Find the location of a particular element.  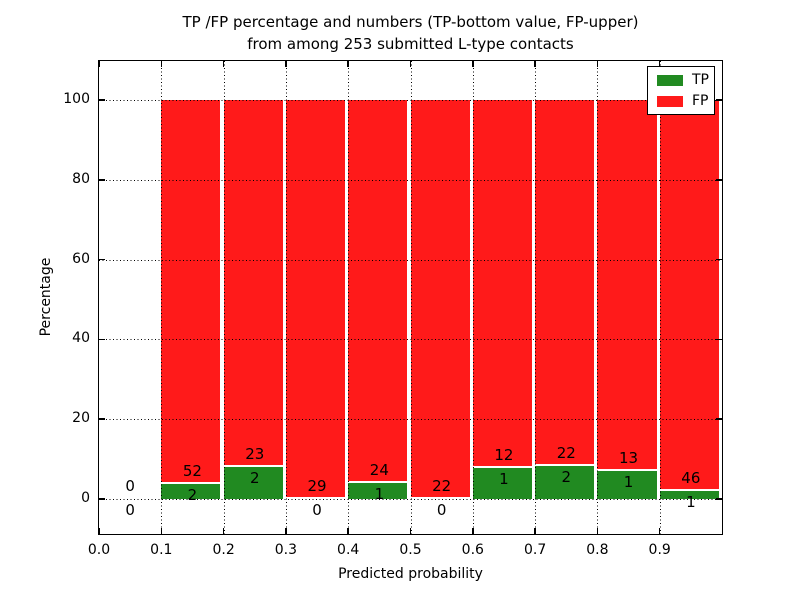

fp-count-label: 46 is located at coordinates (691, 477).